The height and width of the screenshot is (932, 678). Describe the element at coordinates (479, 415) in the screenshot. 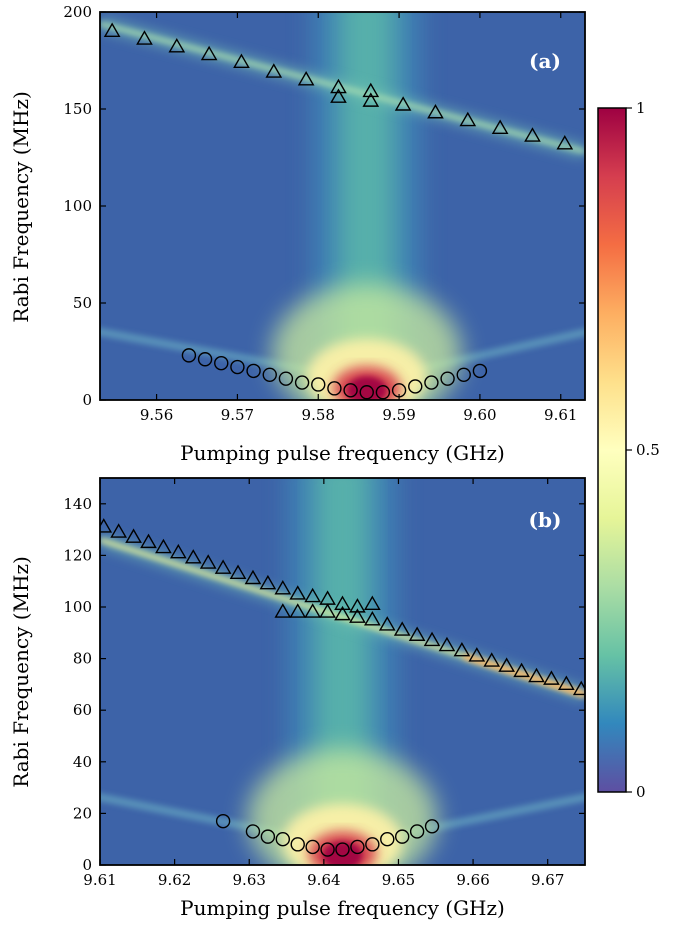

I see `x-tick-label: 9.60` at that location.